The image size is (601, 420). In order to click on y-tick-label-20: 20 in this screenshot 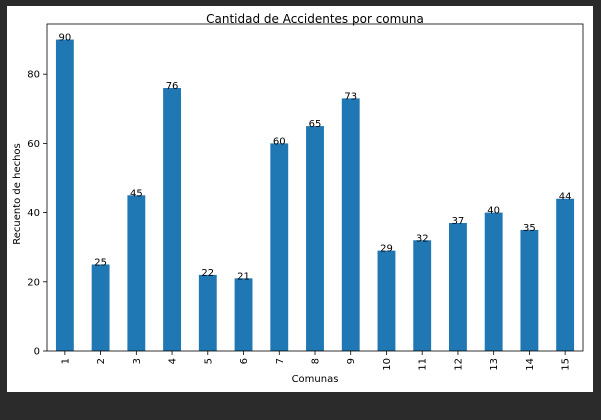, I will do `click(33, 282)`.